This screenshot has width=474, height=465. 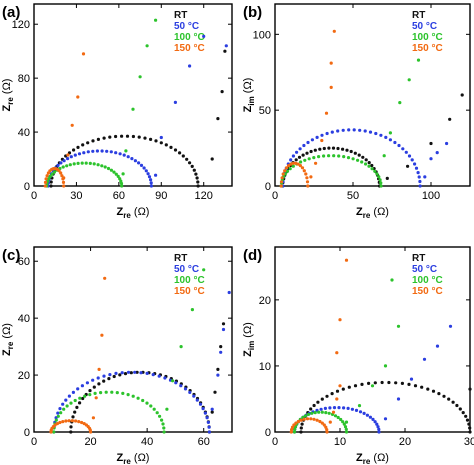 What do you see at coordinates (24, 79) in the screenshot?
I see `y-tick-label: 80` at bounding box center [24, 79].